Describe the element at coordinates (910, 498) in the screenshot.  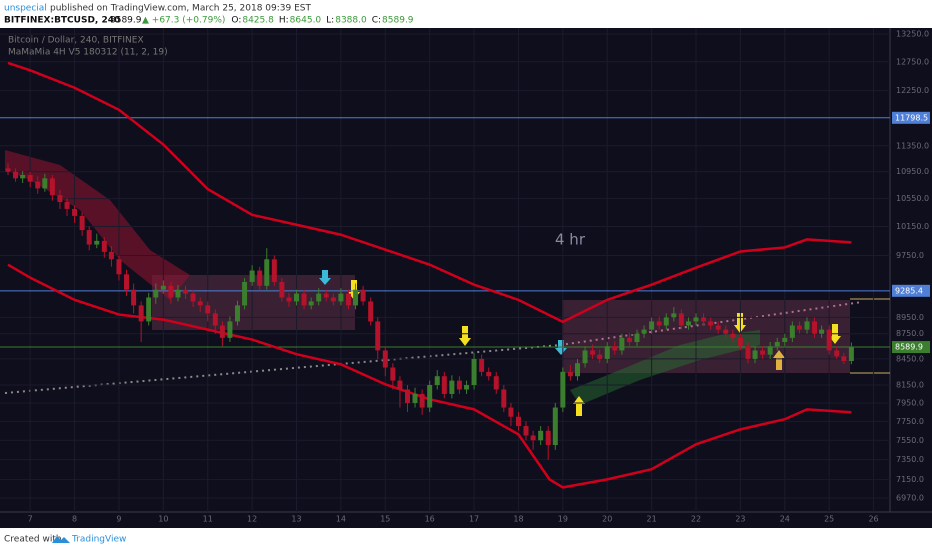
I see `y-tick-label: 6970.0` at that location.